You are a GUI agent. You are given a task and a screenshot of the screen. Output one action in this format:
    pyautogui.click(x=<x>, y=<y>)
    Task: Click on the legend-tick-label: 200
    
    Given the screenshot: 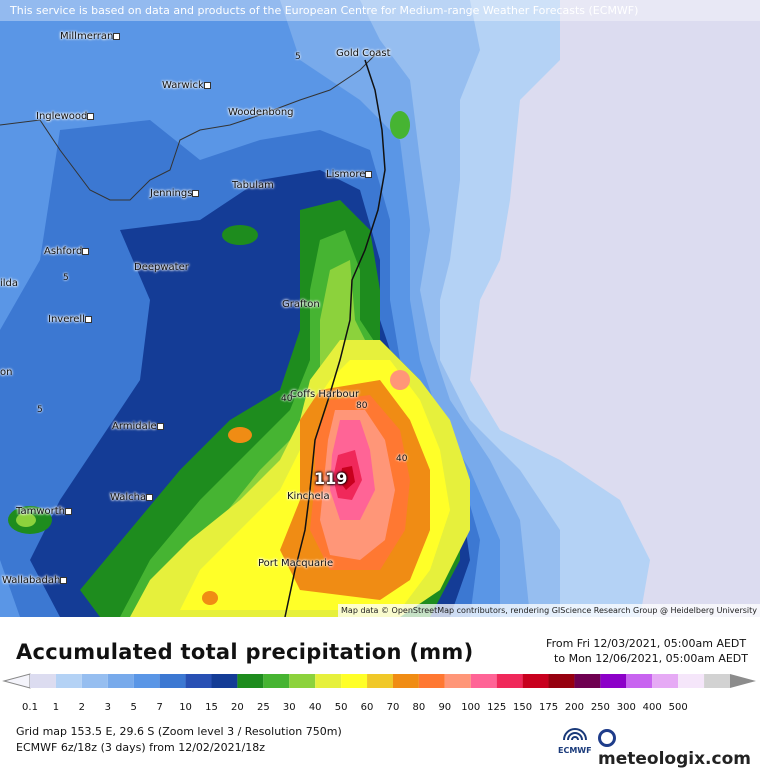 What is the action you would take?
    pyautogui.click(x=574, y=707)
    